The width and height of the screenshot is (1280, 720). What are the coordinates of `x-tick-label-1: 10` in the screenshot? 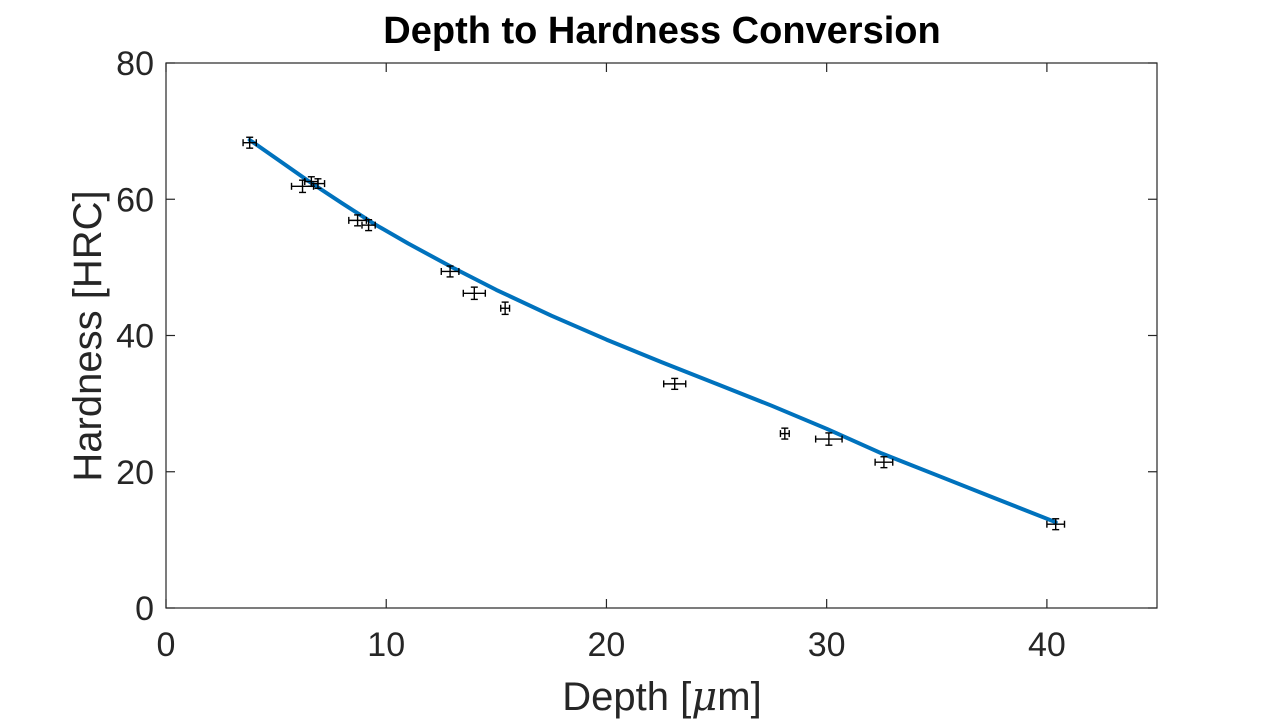 It's located at (386, 645).